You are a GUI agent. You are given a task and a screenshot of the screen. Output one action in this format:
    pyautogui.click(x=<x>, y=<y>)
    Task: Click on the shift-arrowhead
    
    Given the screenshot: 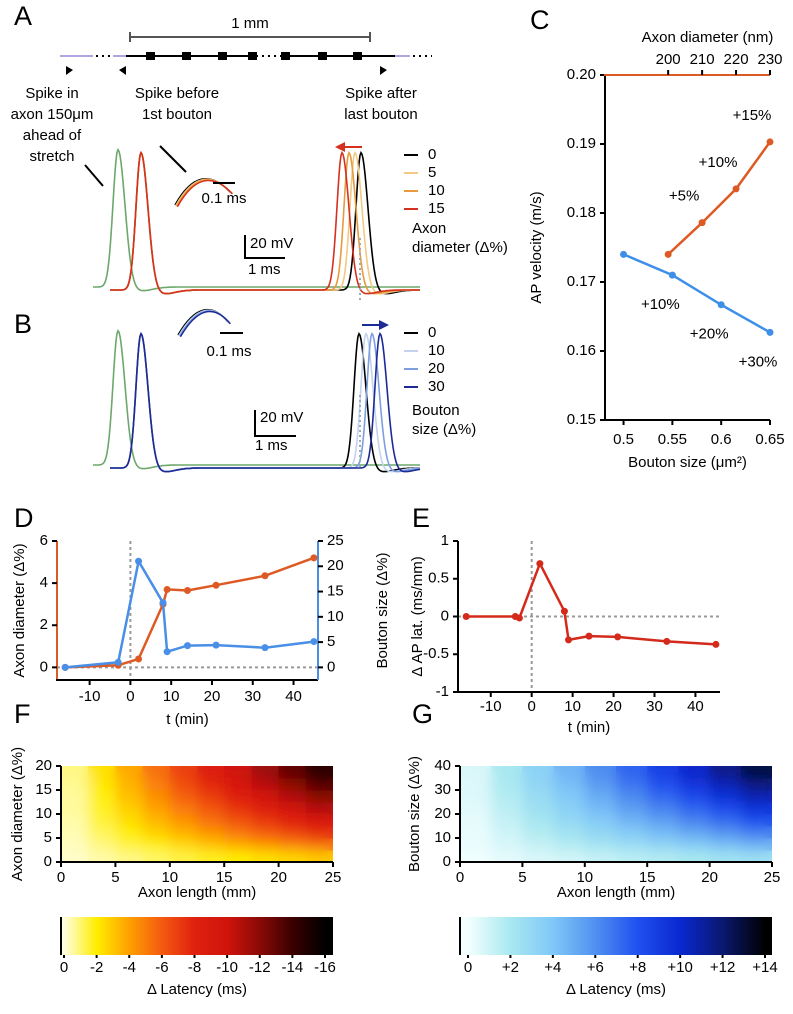 What is the action you would take?
    pyautogui.click(x=384, y=325)
    